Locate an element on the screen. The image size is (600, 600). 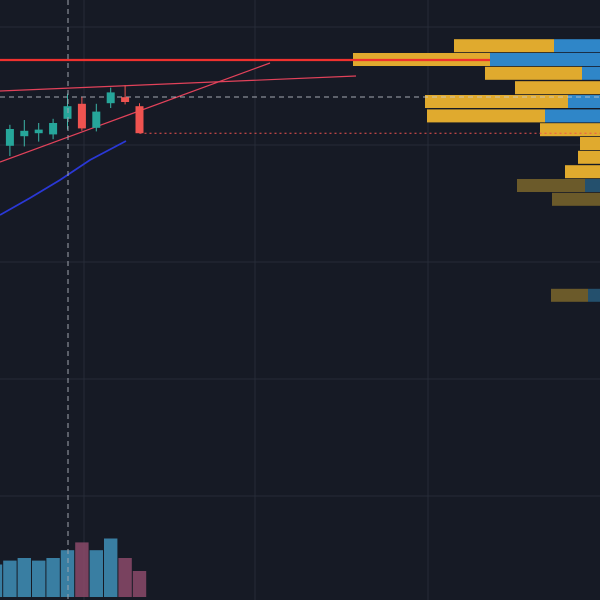
upper-trendline is located at coordinates (178, 83).